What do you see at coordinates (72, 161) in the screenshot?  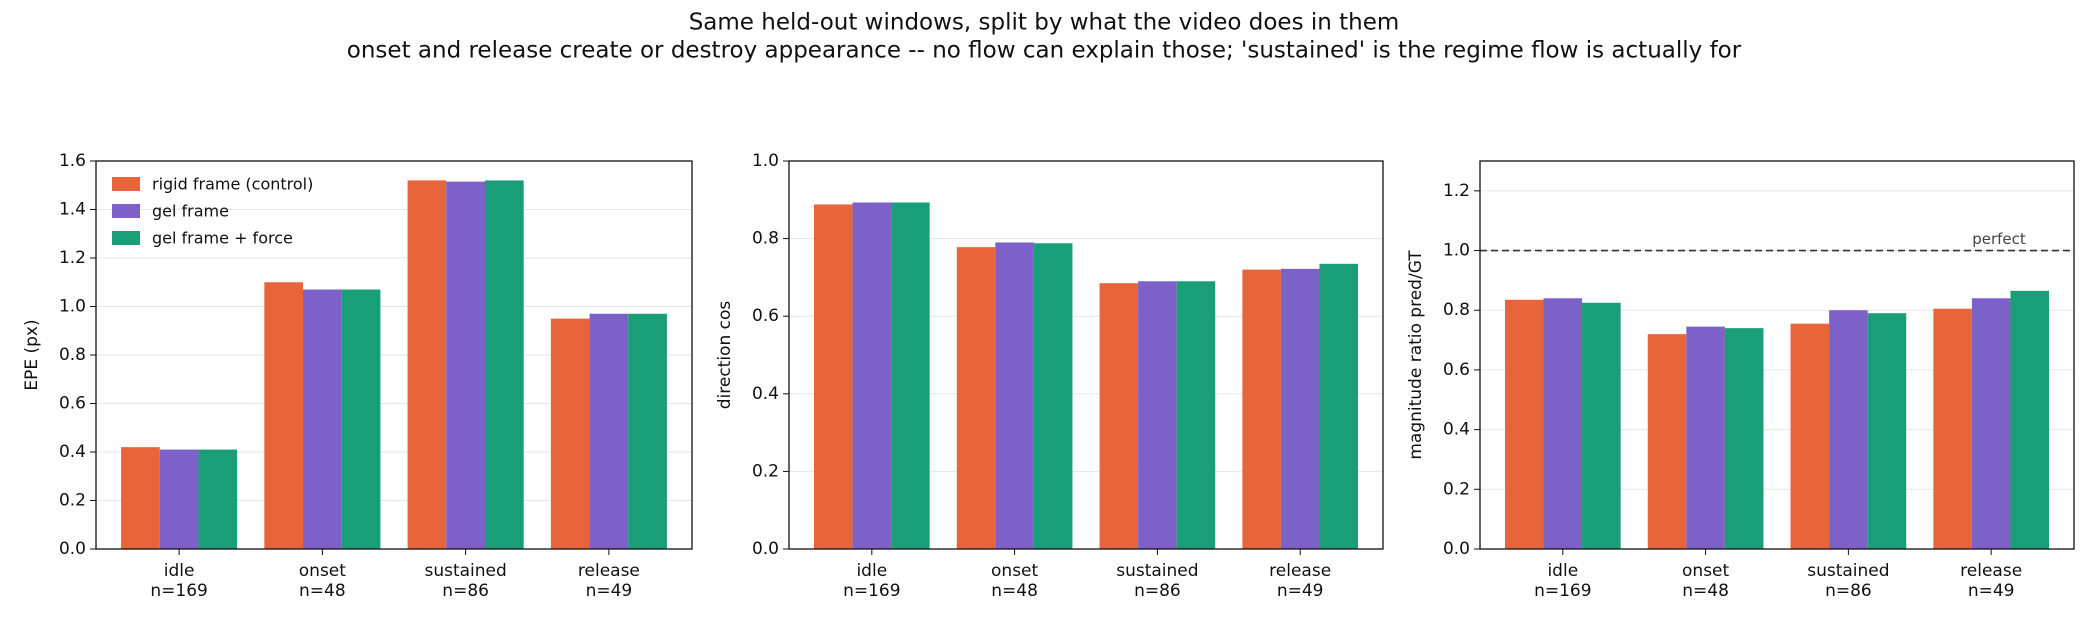 I see `y-tick-label: 1.6` at bounding box center [72, 161].